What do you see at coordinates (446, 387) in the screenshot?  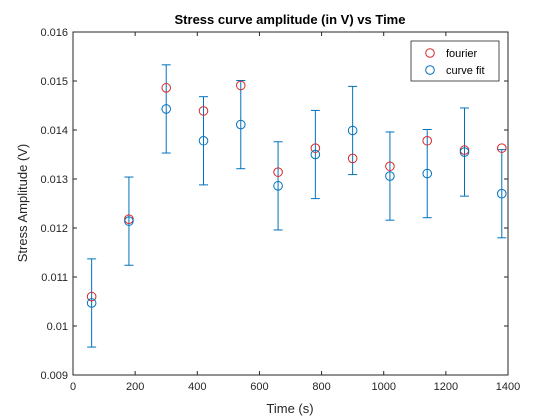 I see `x-tick-label: 1200` at bounding box center [446, 387].